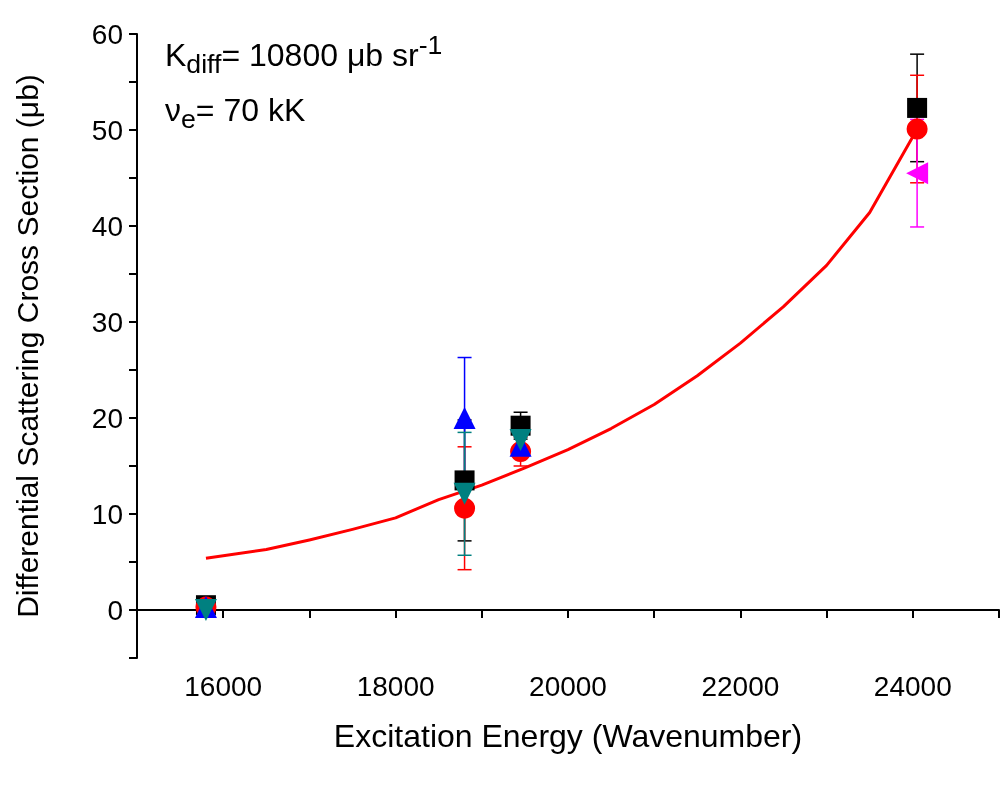  I want to click on y-tick-label: 50, so click(107, 130).